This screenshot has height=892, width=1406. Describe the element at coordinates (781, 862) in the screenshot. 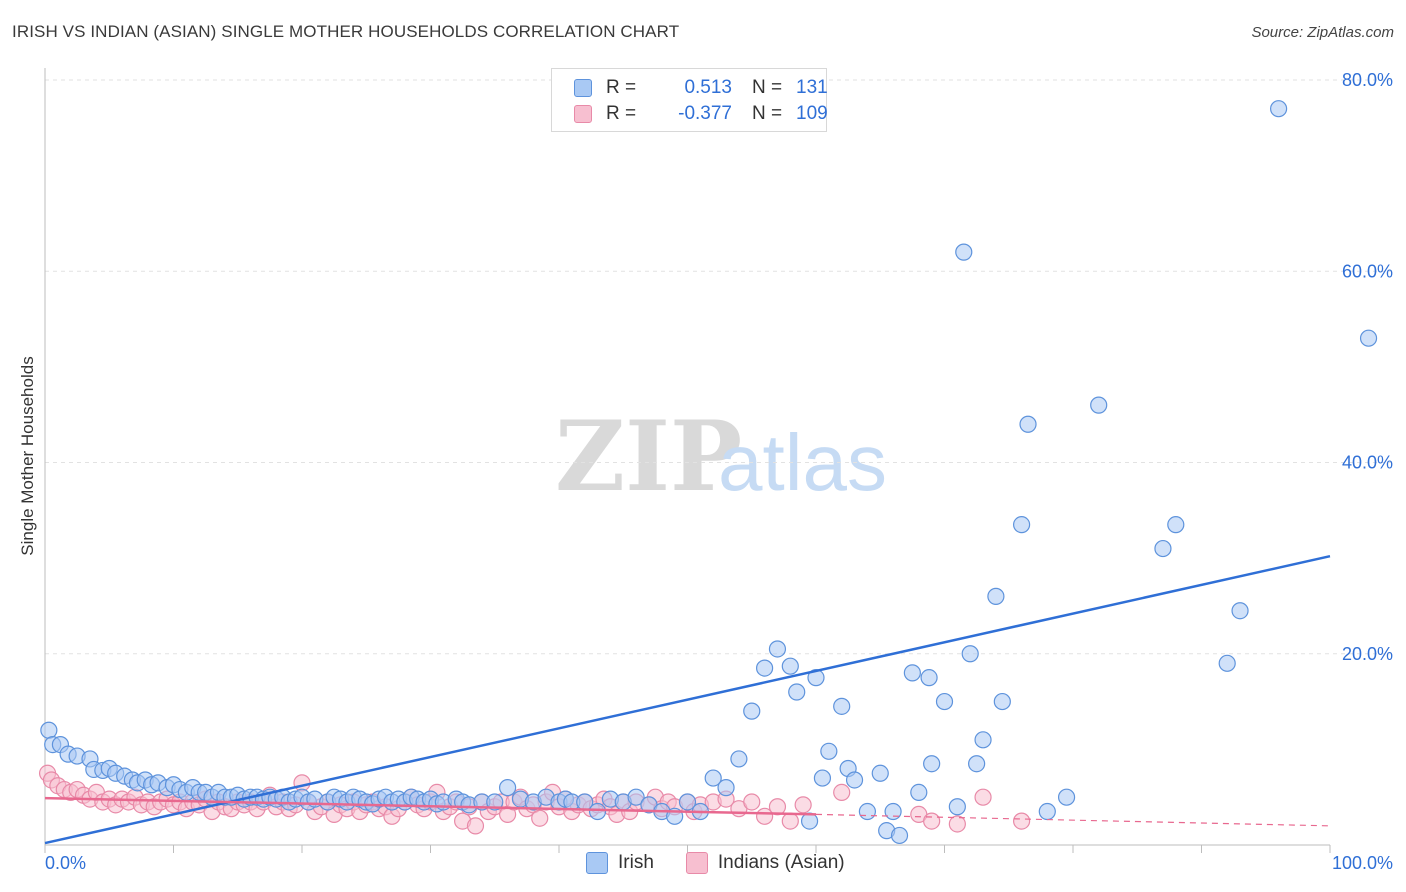

I see `series-label-indian: Indians (Asian)` at that location.